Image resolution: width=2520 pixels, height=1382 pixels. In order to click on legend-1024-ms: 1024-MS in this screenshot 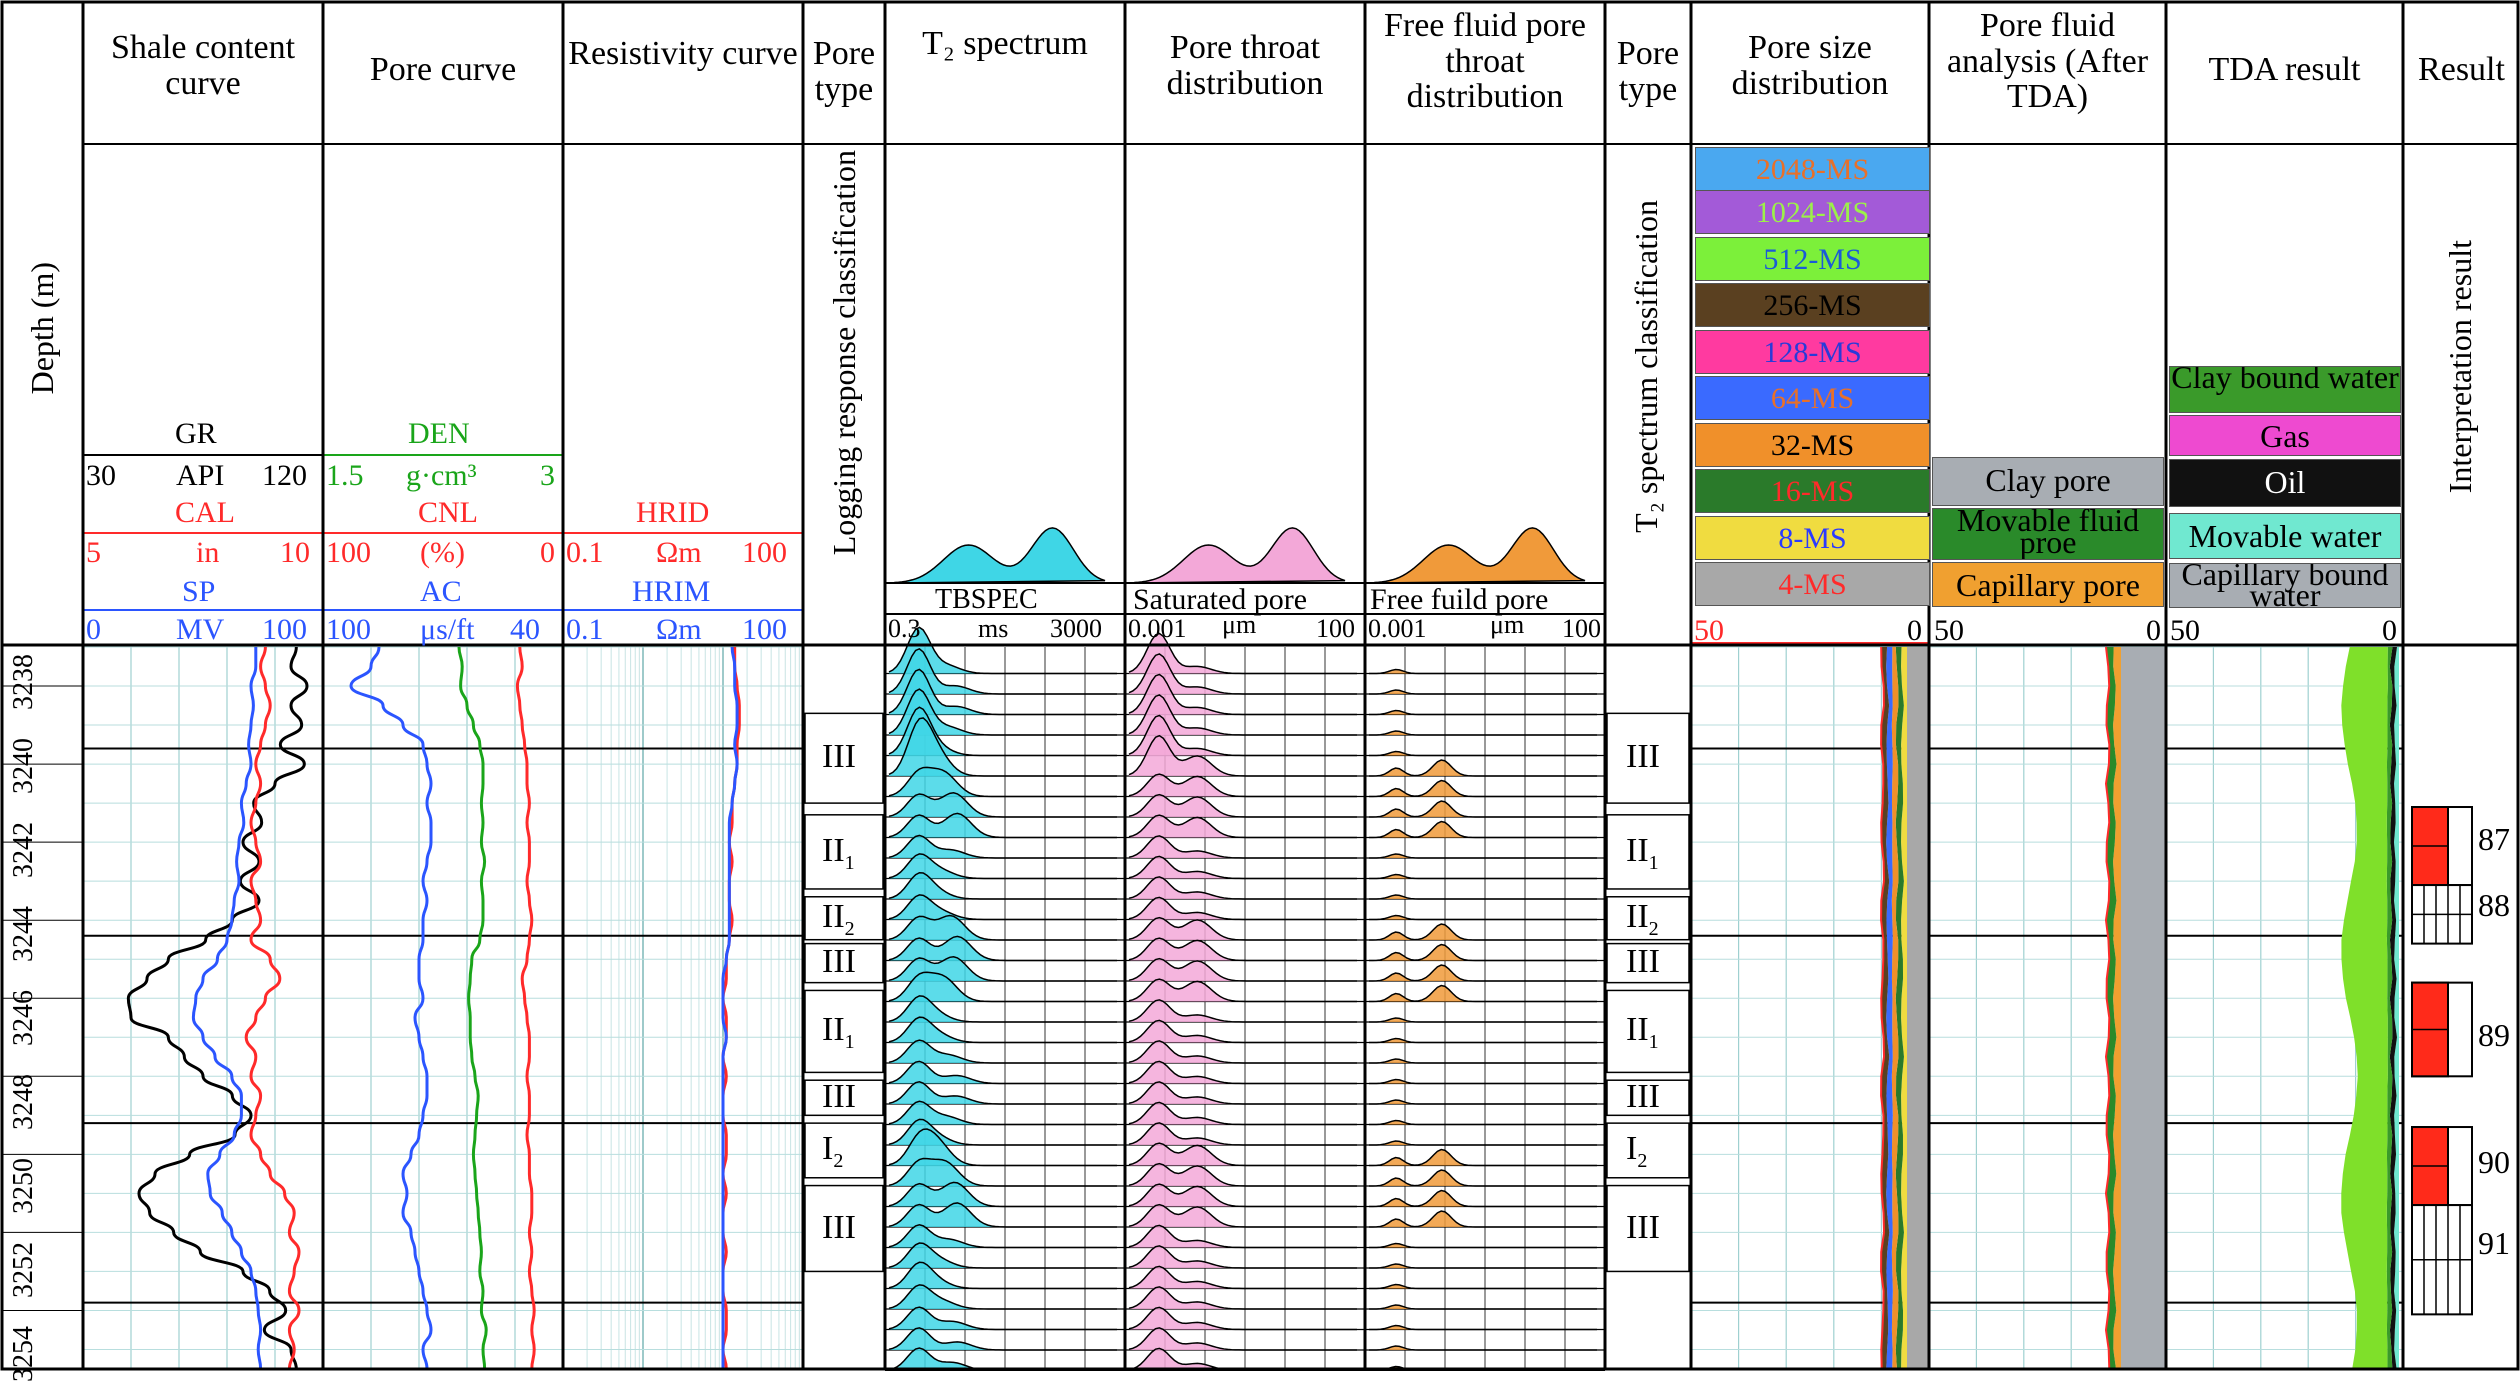, I will do `click(1812, 212)`.